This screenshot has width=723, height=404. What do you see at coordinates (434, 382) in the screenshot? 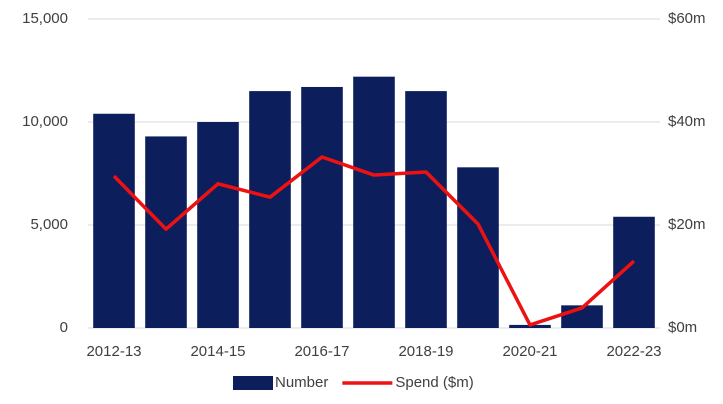
I see `legend-label: Spend ($m)` at bounding box center [434, 382].